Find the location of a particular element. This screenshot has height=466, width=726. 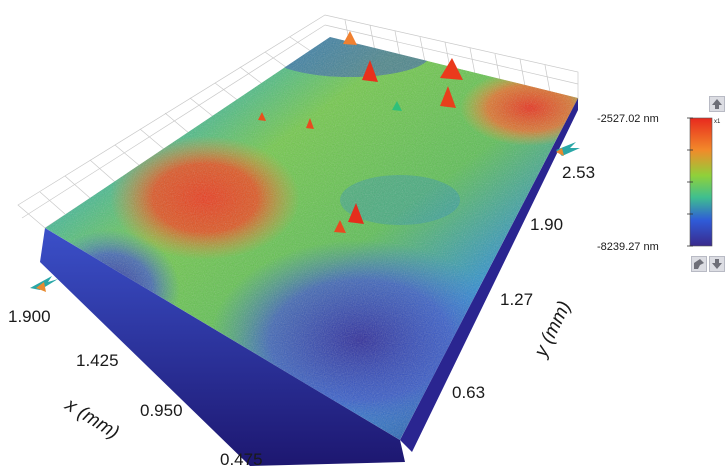

colorbar-ticks is located at coordinates (690, 182).